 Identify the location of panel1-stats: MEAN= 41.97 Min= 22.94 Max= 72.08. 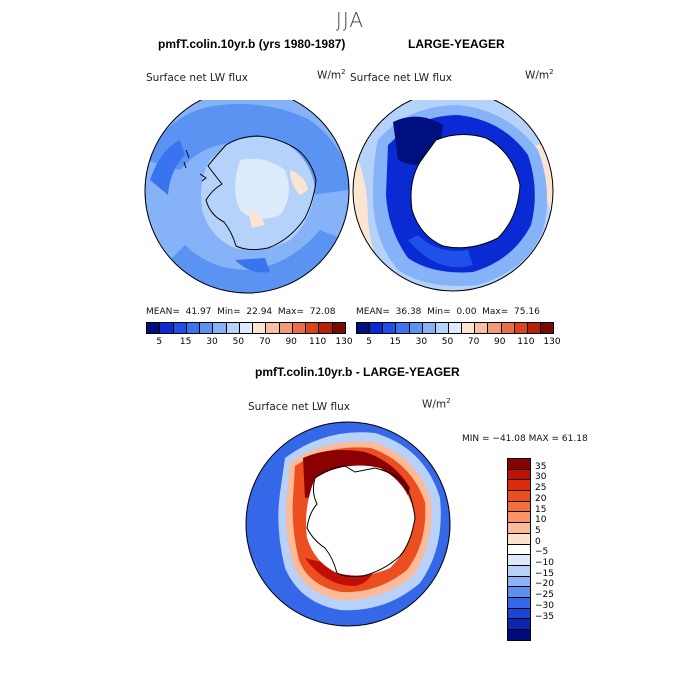
(241, 312).